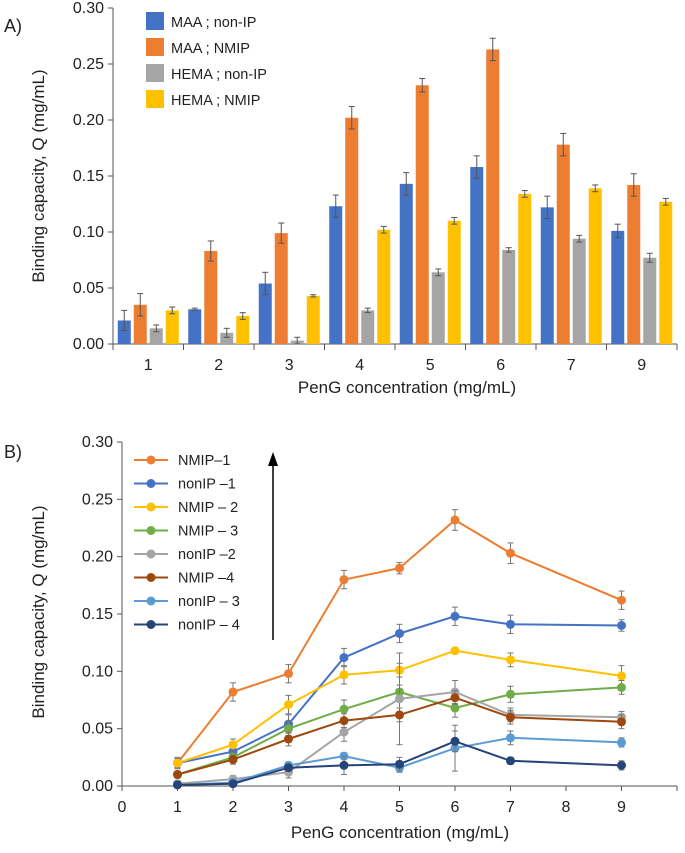  Describe the element at coordinates (219, 75) in the screenshot. I see `legend-label: HEMA ; non-IP` at that location.